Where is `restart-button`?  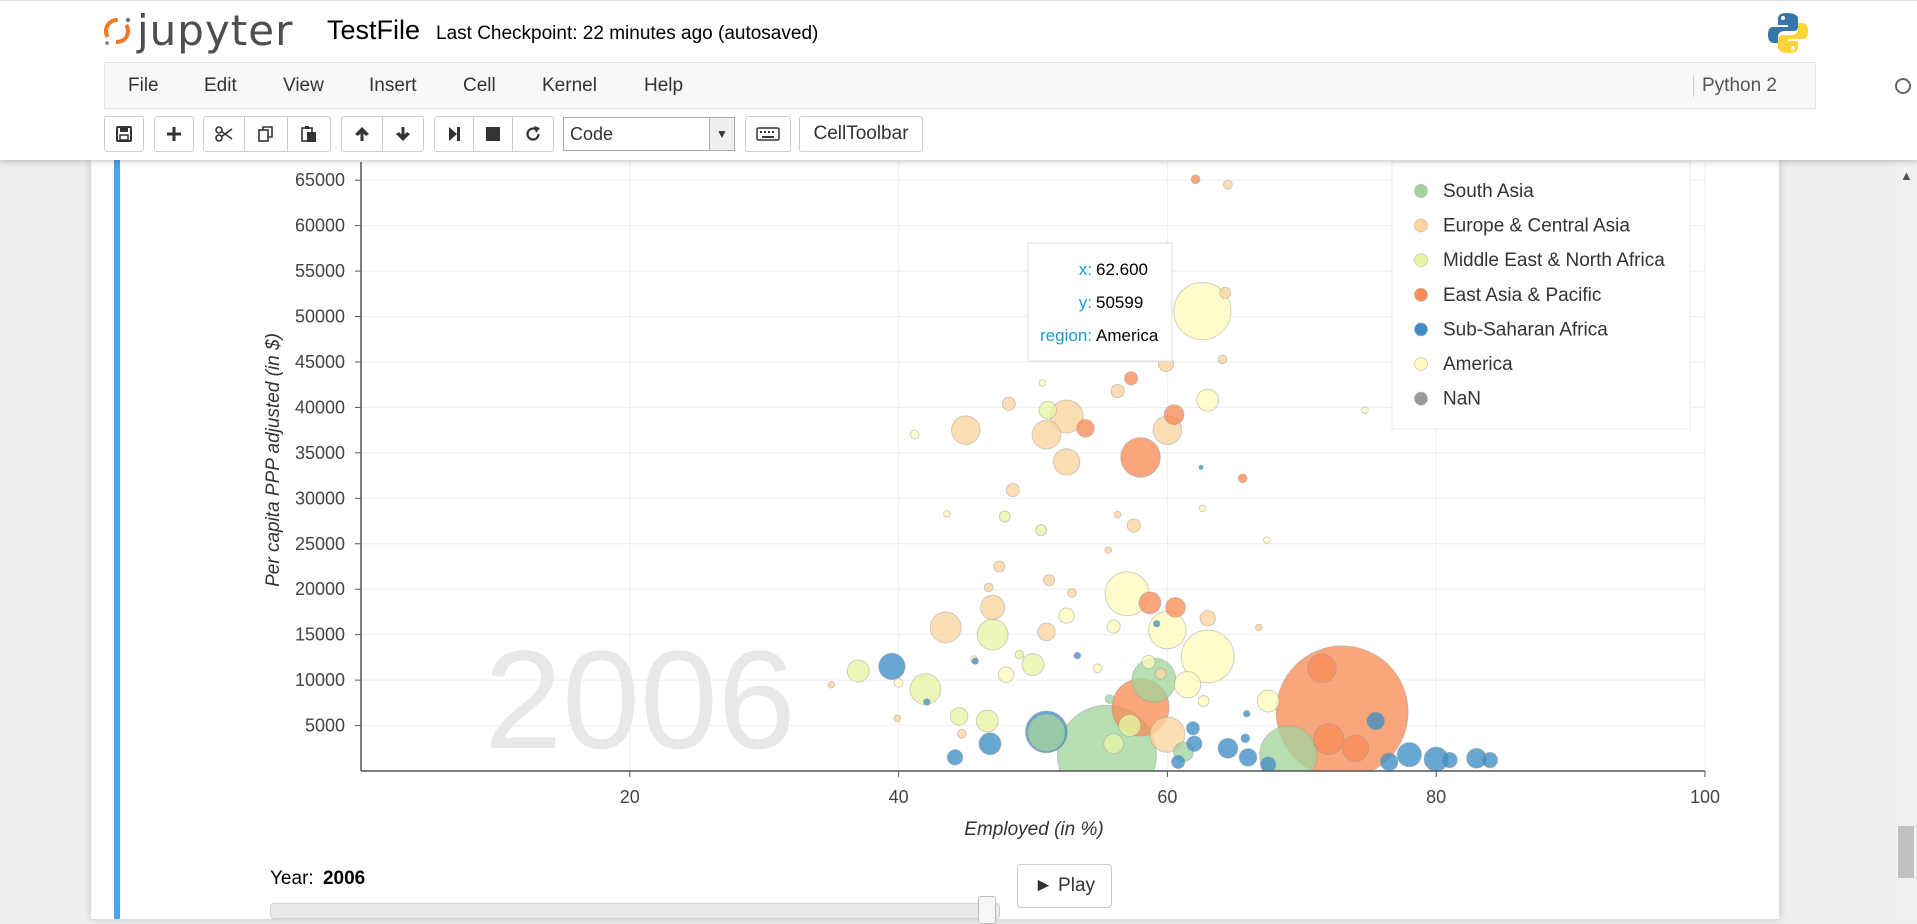 restart-button is located at coordinates (533, 134).